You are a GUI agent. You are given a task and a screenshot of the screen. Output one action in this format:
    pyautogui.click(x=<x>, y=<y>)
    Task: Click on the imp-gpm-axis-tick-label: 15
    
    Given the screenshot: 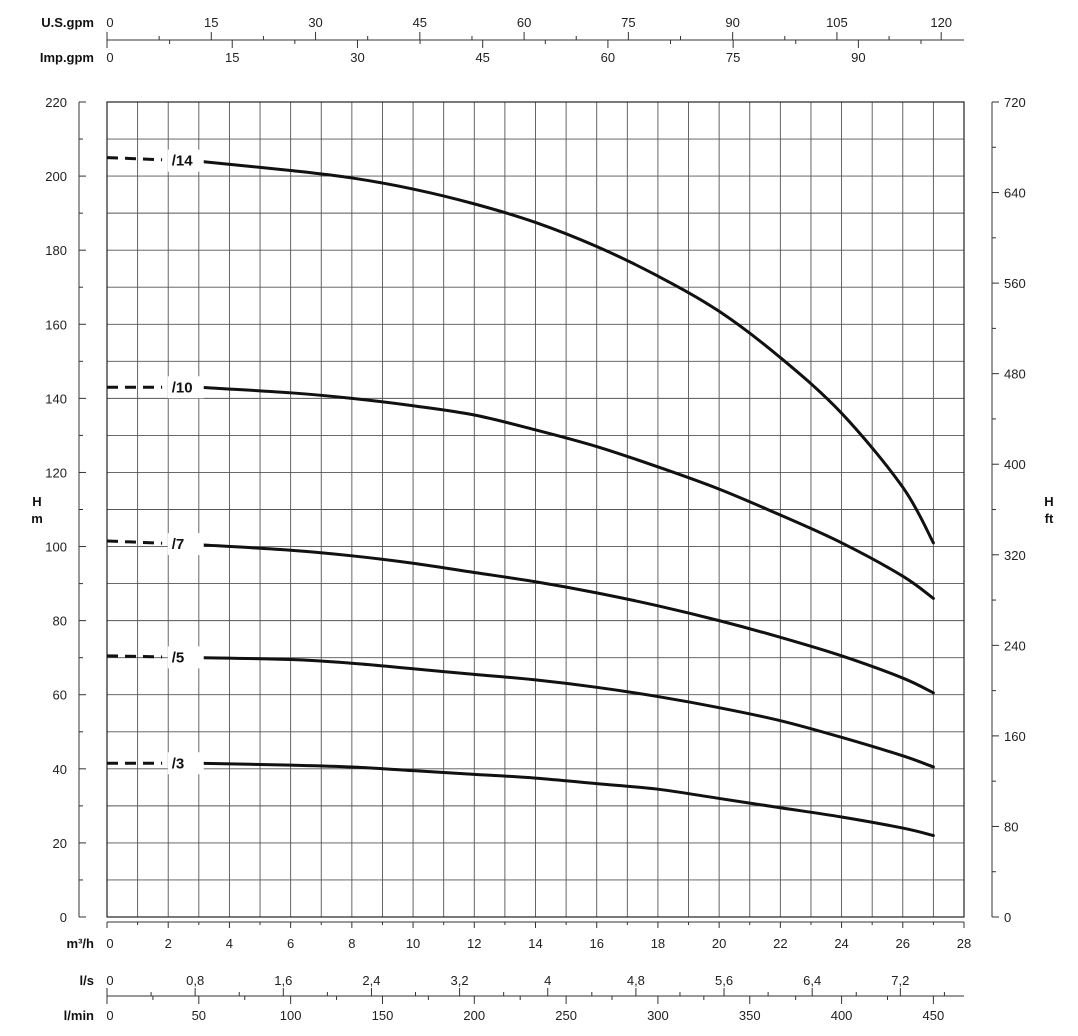 What is the action you would take?
    pyautogui.click(x=232, y=57)
    